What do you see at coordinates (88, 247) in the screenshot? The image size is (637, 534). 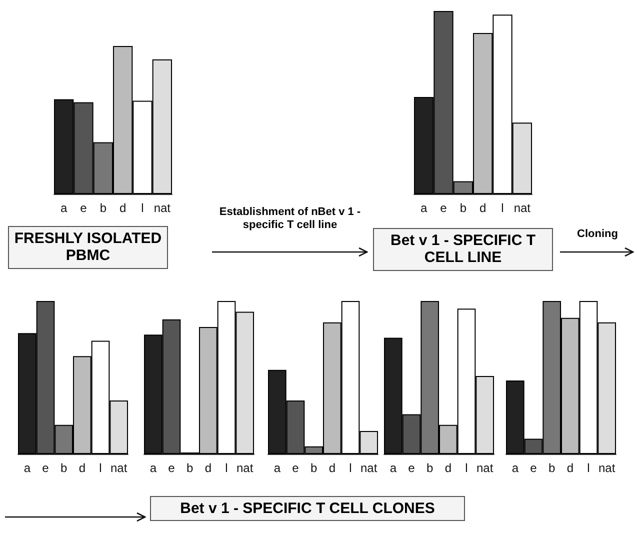 I see `text: FRESHLY ISOLATED PBMC` at bounding box center [88, 247].